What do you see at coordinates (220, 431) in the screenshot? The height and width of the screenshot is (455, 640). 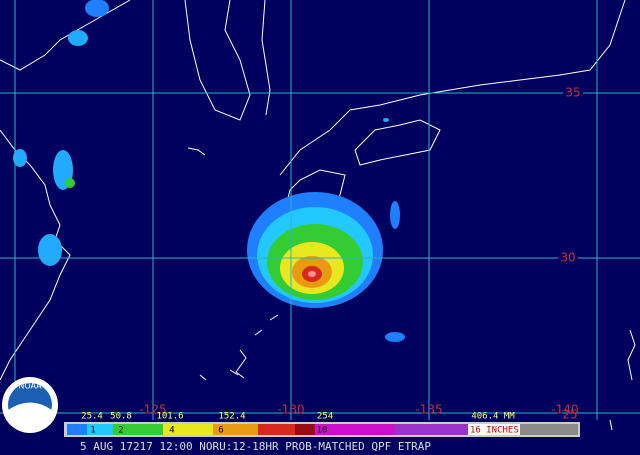 I see `legend-inch-label: 6` at bounding box center [220, 431].